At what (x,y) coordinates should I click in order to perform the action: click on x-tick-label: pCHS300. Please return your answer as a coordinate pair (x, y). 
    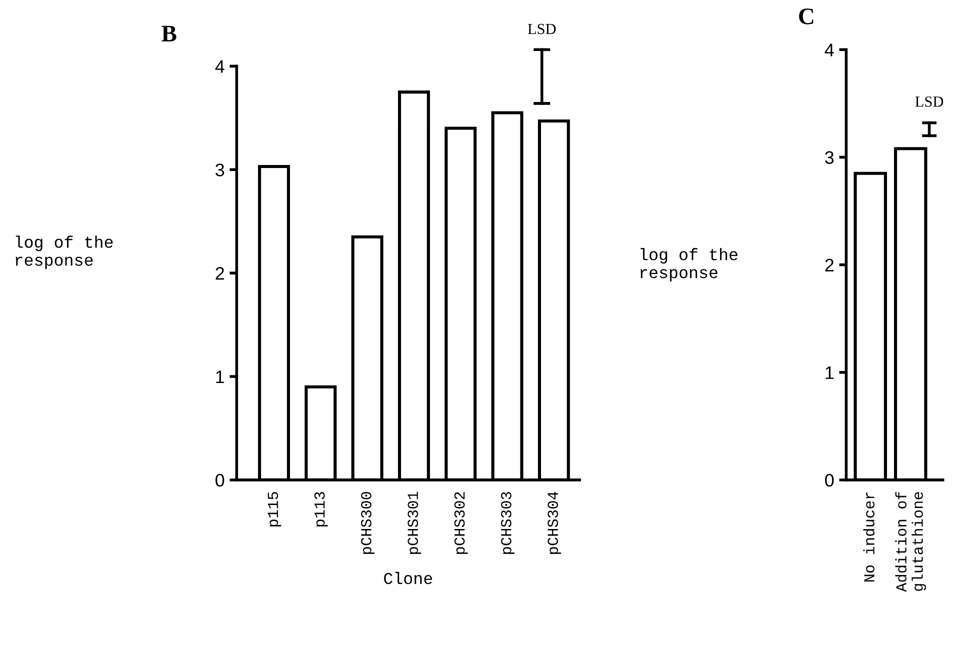
    Looking at the image, I should click on (367, 523).